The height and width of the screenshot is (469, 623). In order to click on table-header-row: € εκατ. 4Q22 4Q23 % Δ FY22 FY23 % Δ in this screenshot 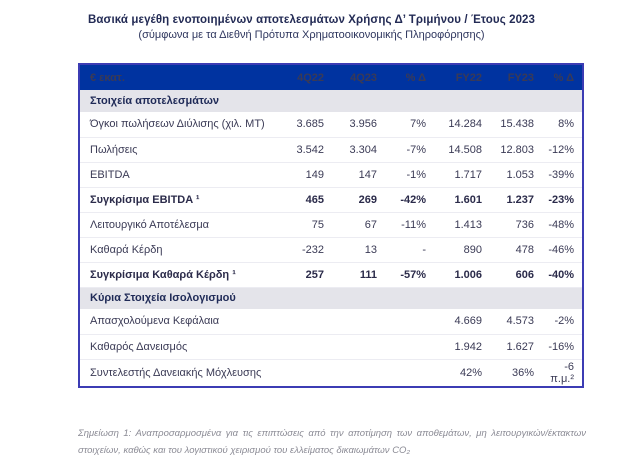, I will do `click(331, 77)`.